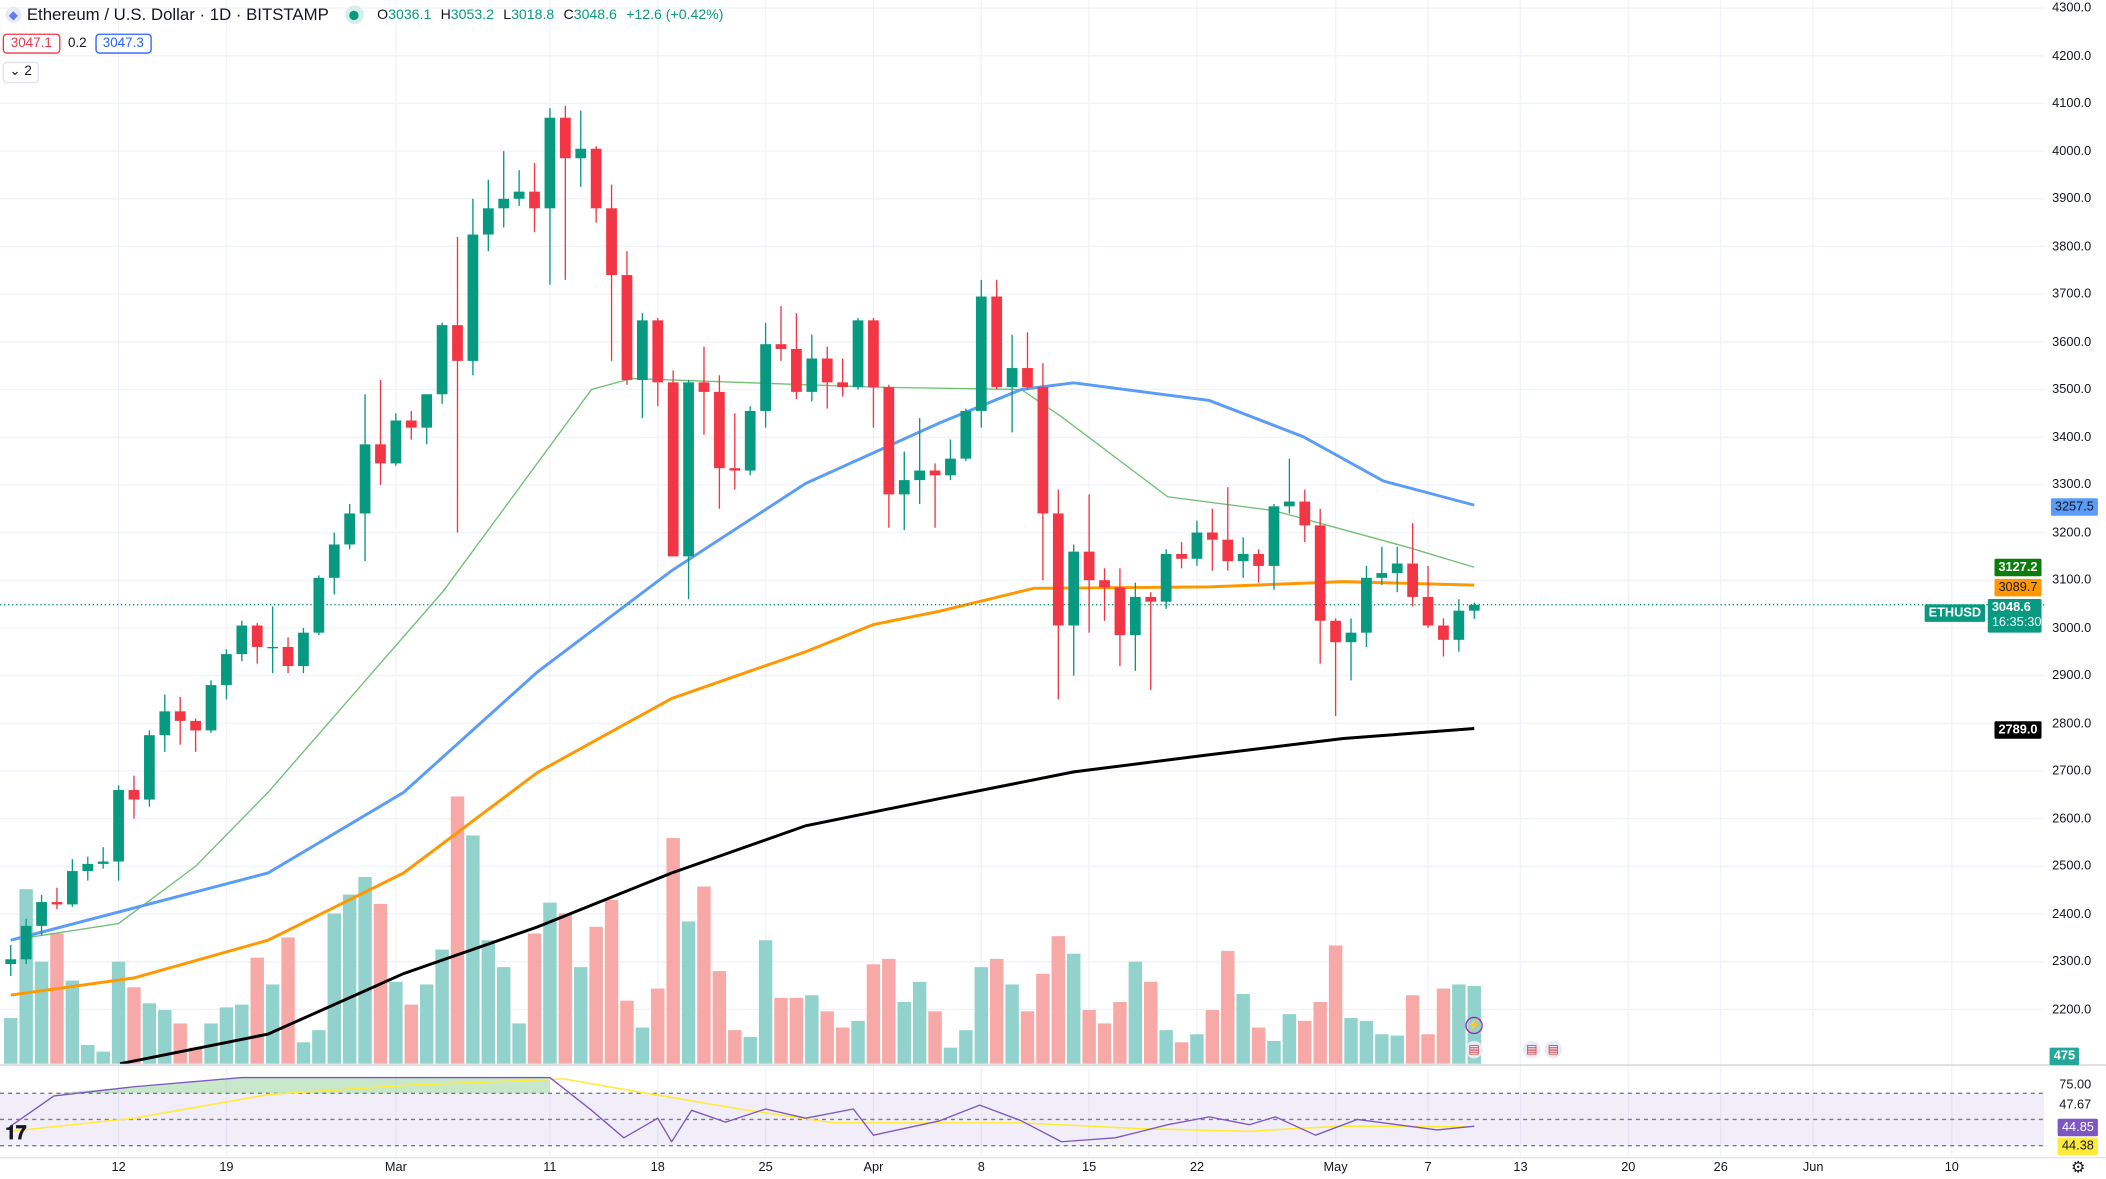 The image size is (2106, 1179). What do you see at coordinates (20, 72) in the screenshot?
I see `indicators-toggle-button: ⌄ 2` at bounding box center [20, 72].